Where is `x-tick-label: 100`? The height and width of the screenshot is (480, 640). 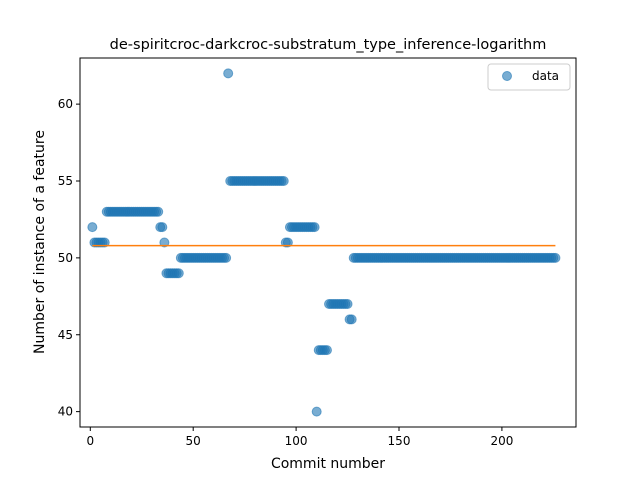 x-tick-label: 100 is located at coordinates (296, 441).